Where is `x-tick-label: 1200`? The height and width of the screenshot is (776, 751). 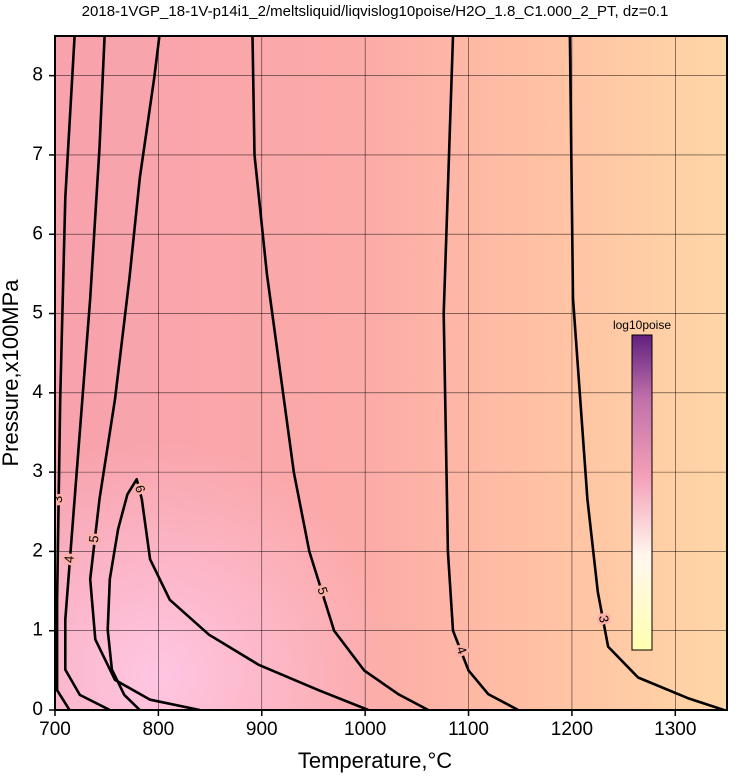
x-tick-label: 1200 is located at coordinates (572, 729).